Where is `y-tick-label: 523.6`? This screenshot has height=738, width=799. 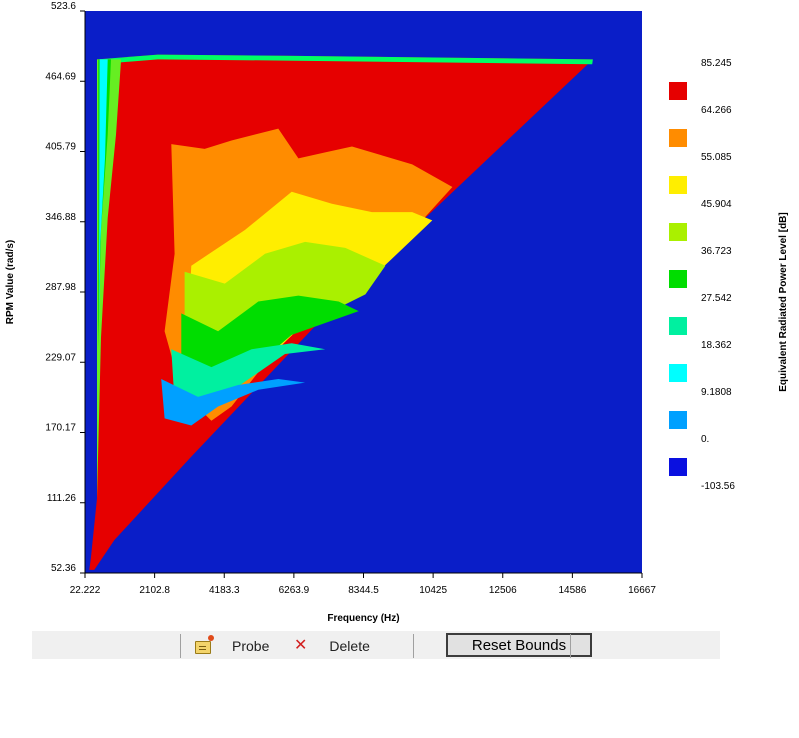 y-tick-label: 523.6 is located at coordinates (63, 6).